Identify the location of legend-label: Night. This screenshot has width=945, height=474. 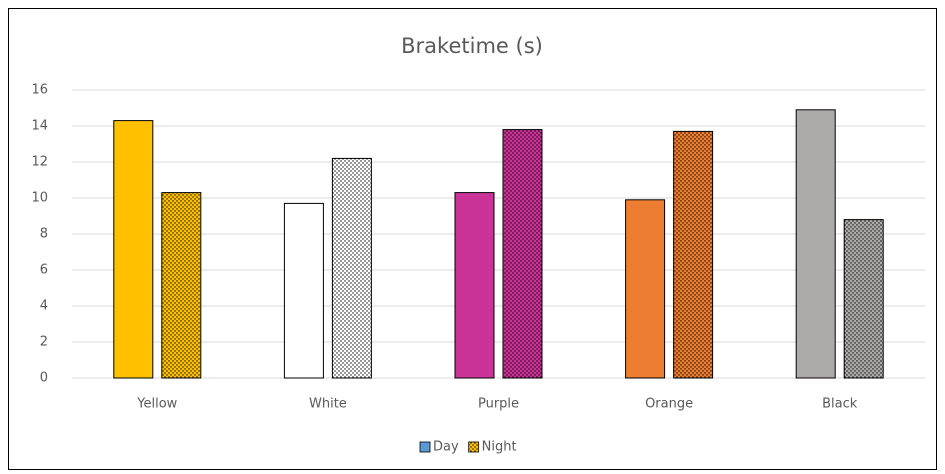
(499, 447).